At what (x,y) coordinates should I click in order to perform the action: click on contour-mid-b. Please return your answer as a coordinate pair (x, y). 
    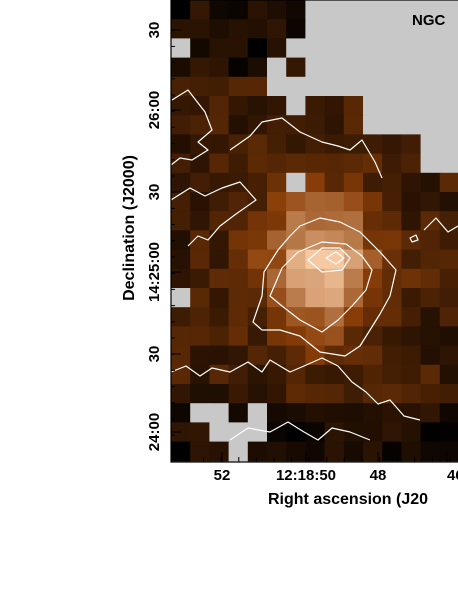
    Looking at the image, I should click on (321, 287).